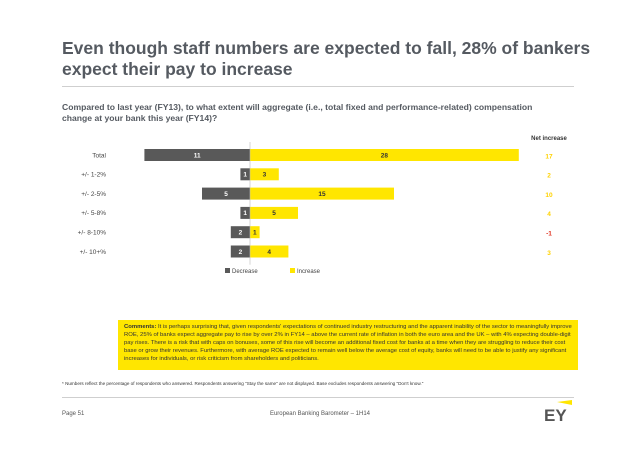  I want to click on category-label: +/- 1-2%, so click(93, 175).